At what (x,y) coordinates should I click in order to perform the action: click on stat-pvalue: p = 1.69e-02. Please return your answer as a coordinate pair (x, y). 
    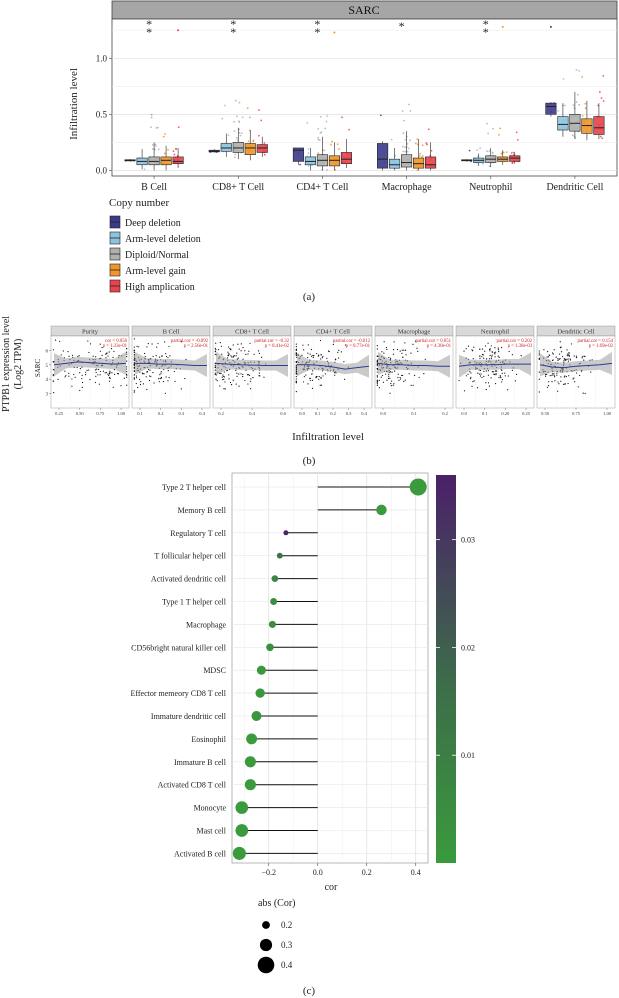
    Looking at the image, I should click on (601, 346).